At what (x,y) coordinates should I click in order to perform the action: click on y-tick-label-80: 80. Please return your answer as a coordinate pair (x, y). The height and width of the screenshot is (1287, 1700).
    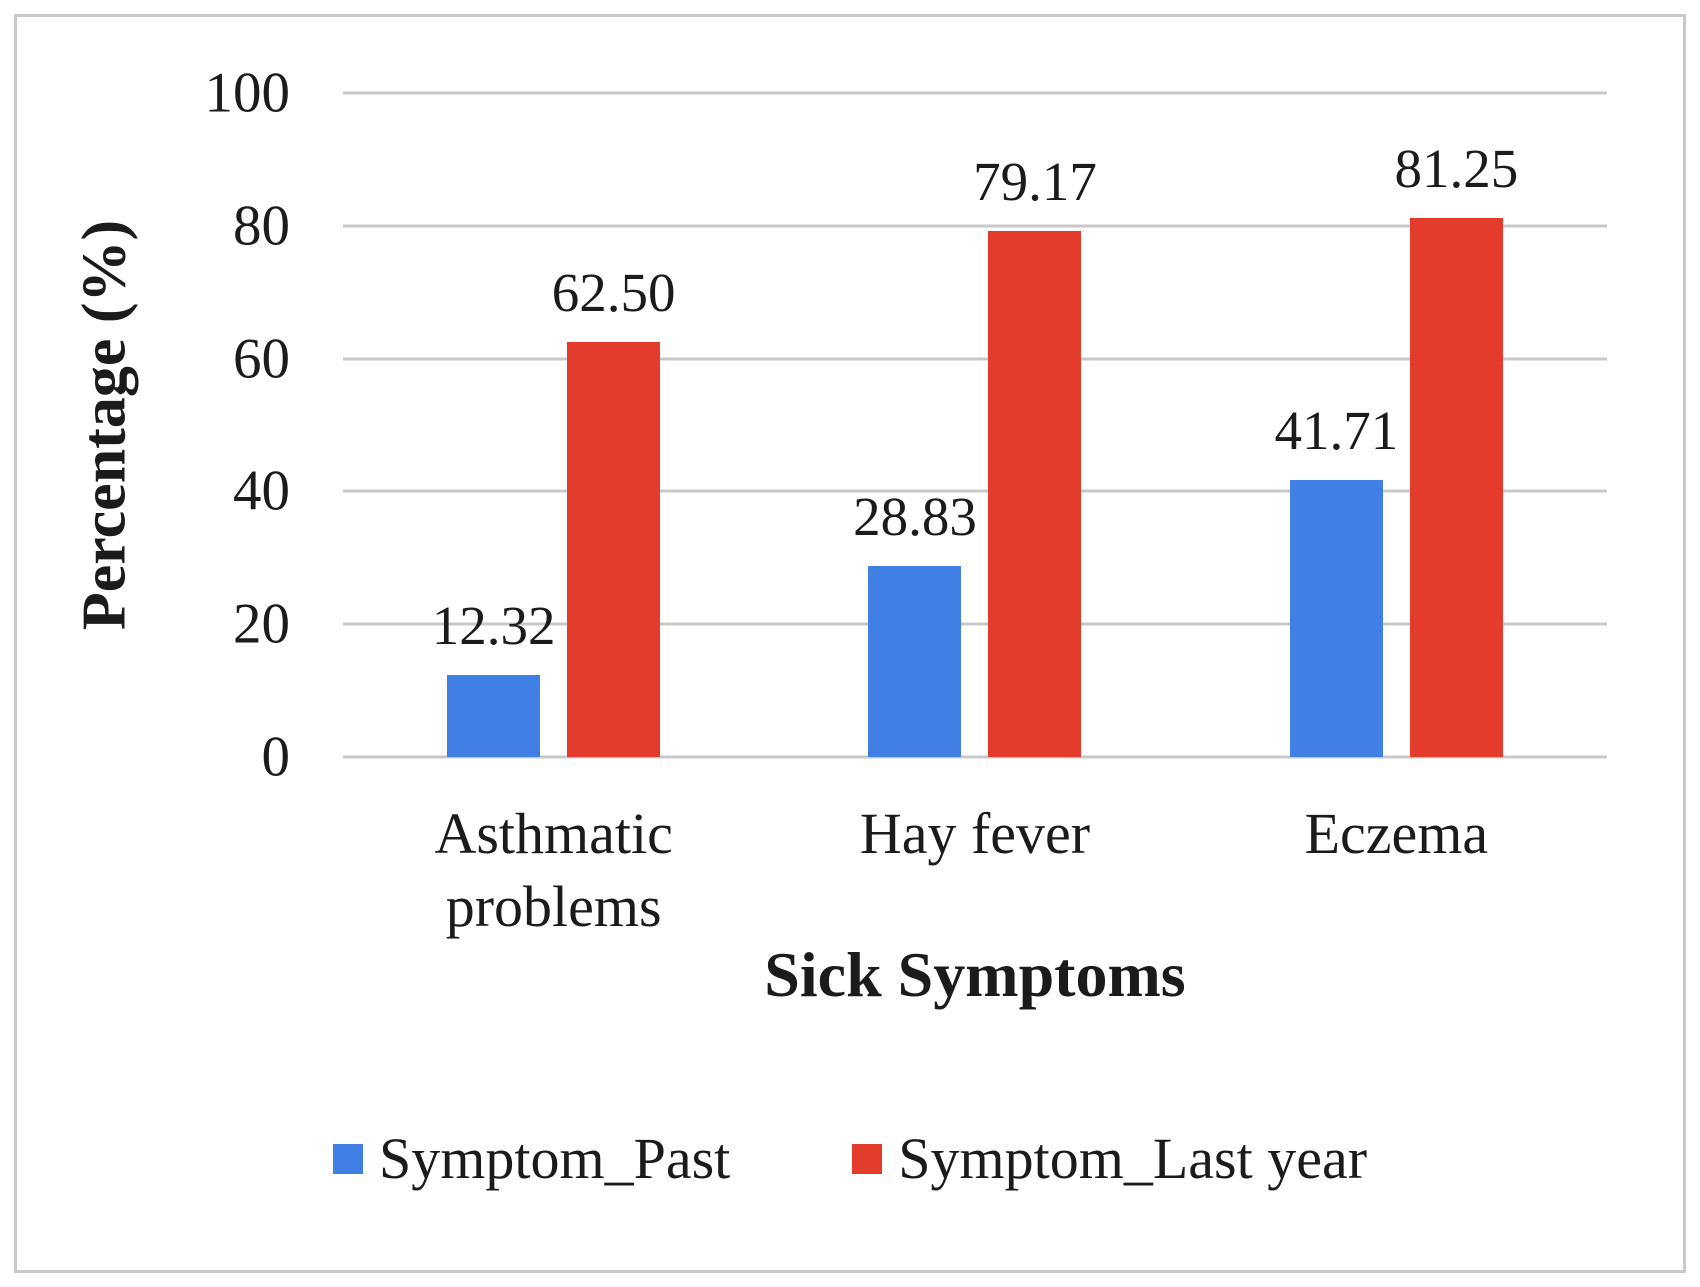
    Looking at the image, I should click on (261, 226).